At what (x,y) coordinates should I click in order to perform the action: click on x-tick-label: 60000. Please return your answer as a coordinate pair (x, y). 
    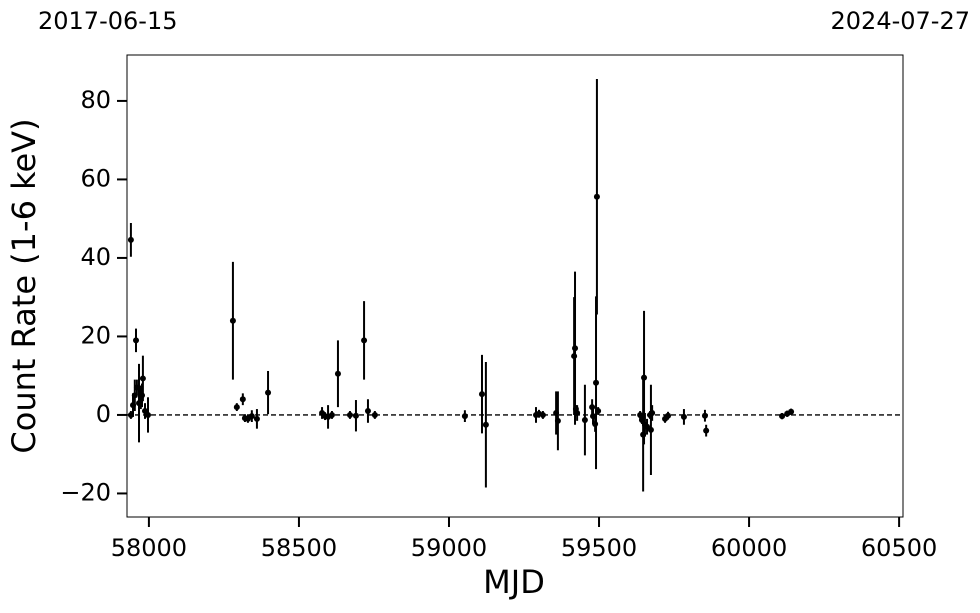
    Looking at the image, I should click on (749, 548).